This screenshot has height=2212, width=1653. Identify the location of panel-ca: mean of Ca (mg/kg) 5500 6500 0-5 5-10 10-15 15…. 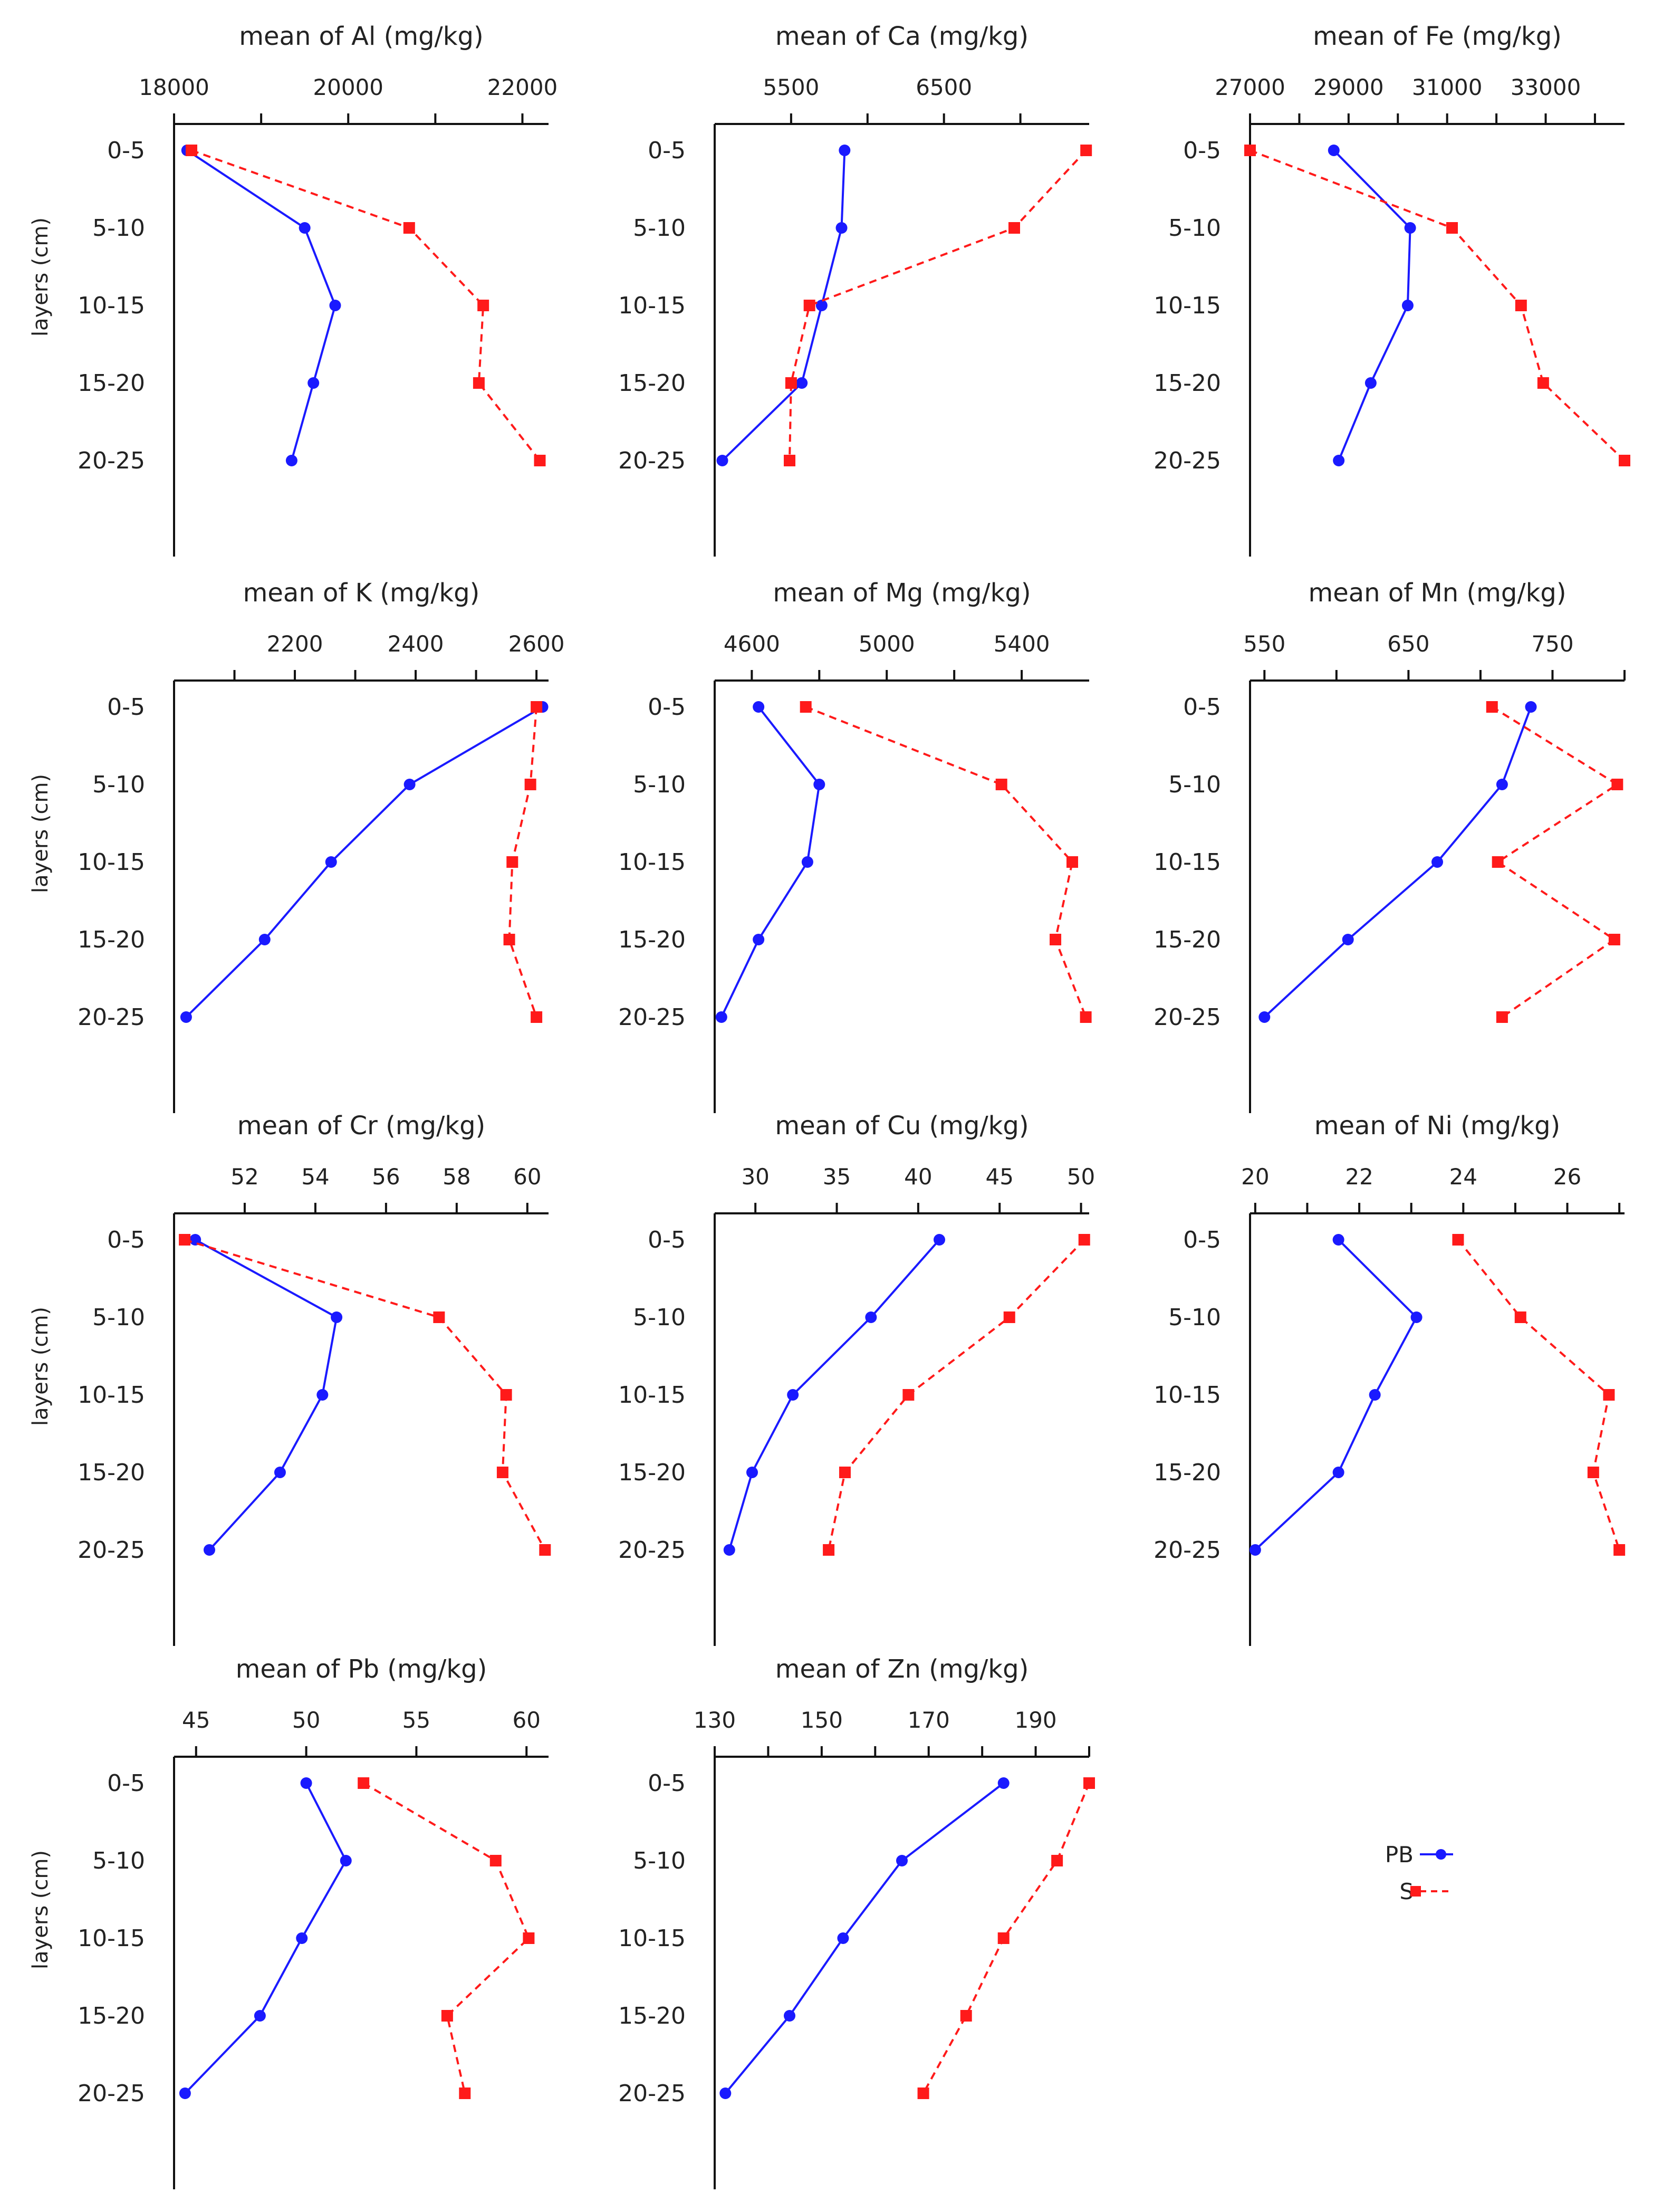
(855, 290).